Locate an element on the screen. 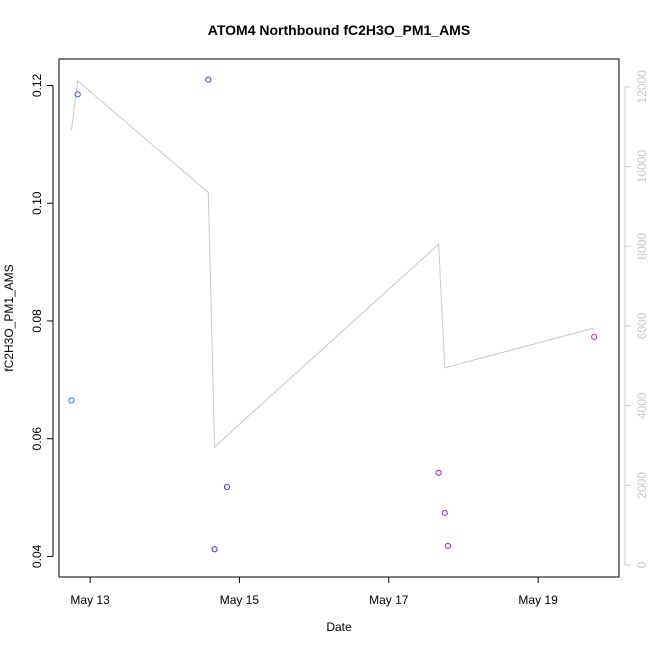  y-tick-label: 0.08 is located at coordinates (37, 321).